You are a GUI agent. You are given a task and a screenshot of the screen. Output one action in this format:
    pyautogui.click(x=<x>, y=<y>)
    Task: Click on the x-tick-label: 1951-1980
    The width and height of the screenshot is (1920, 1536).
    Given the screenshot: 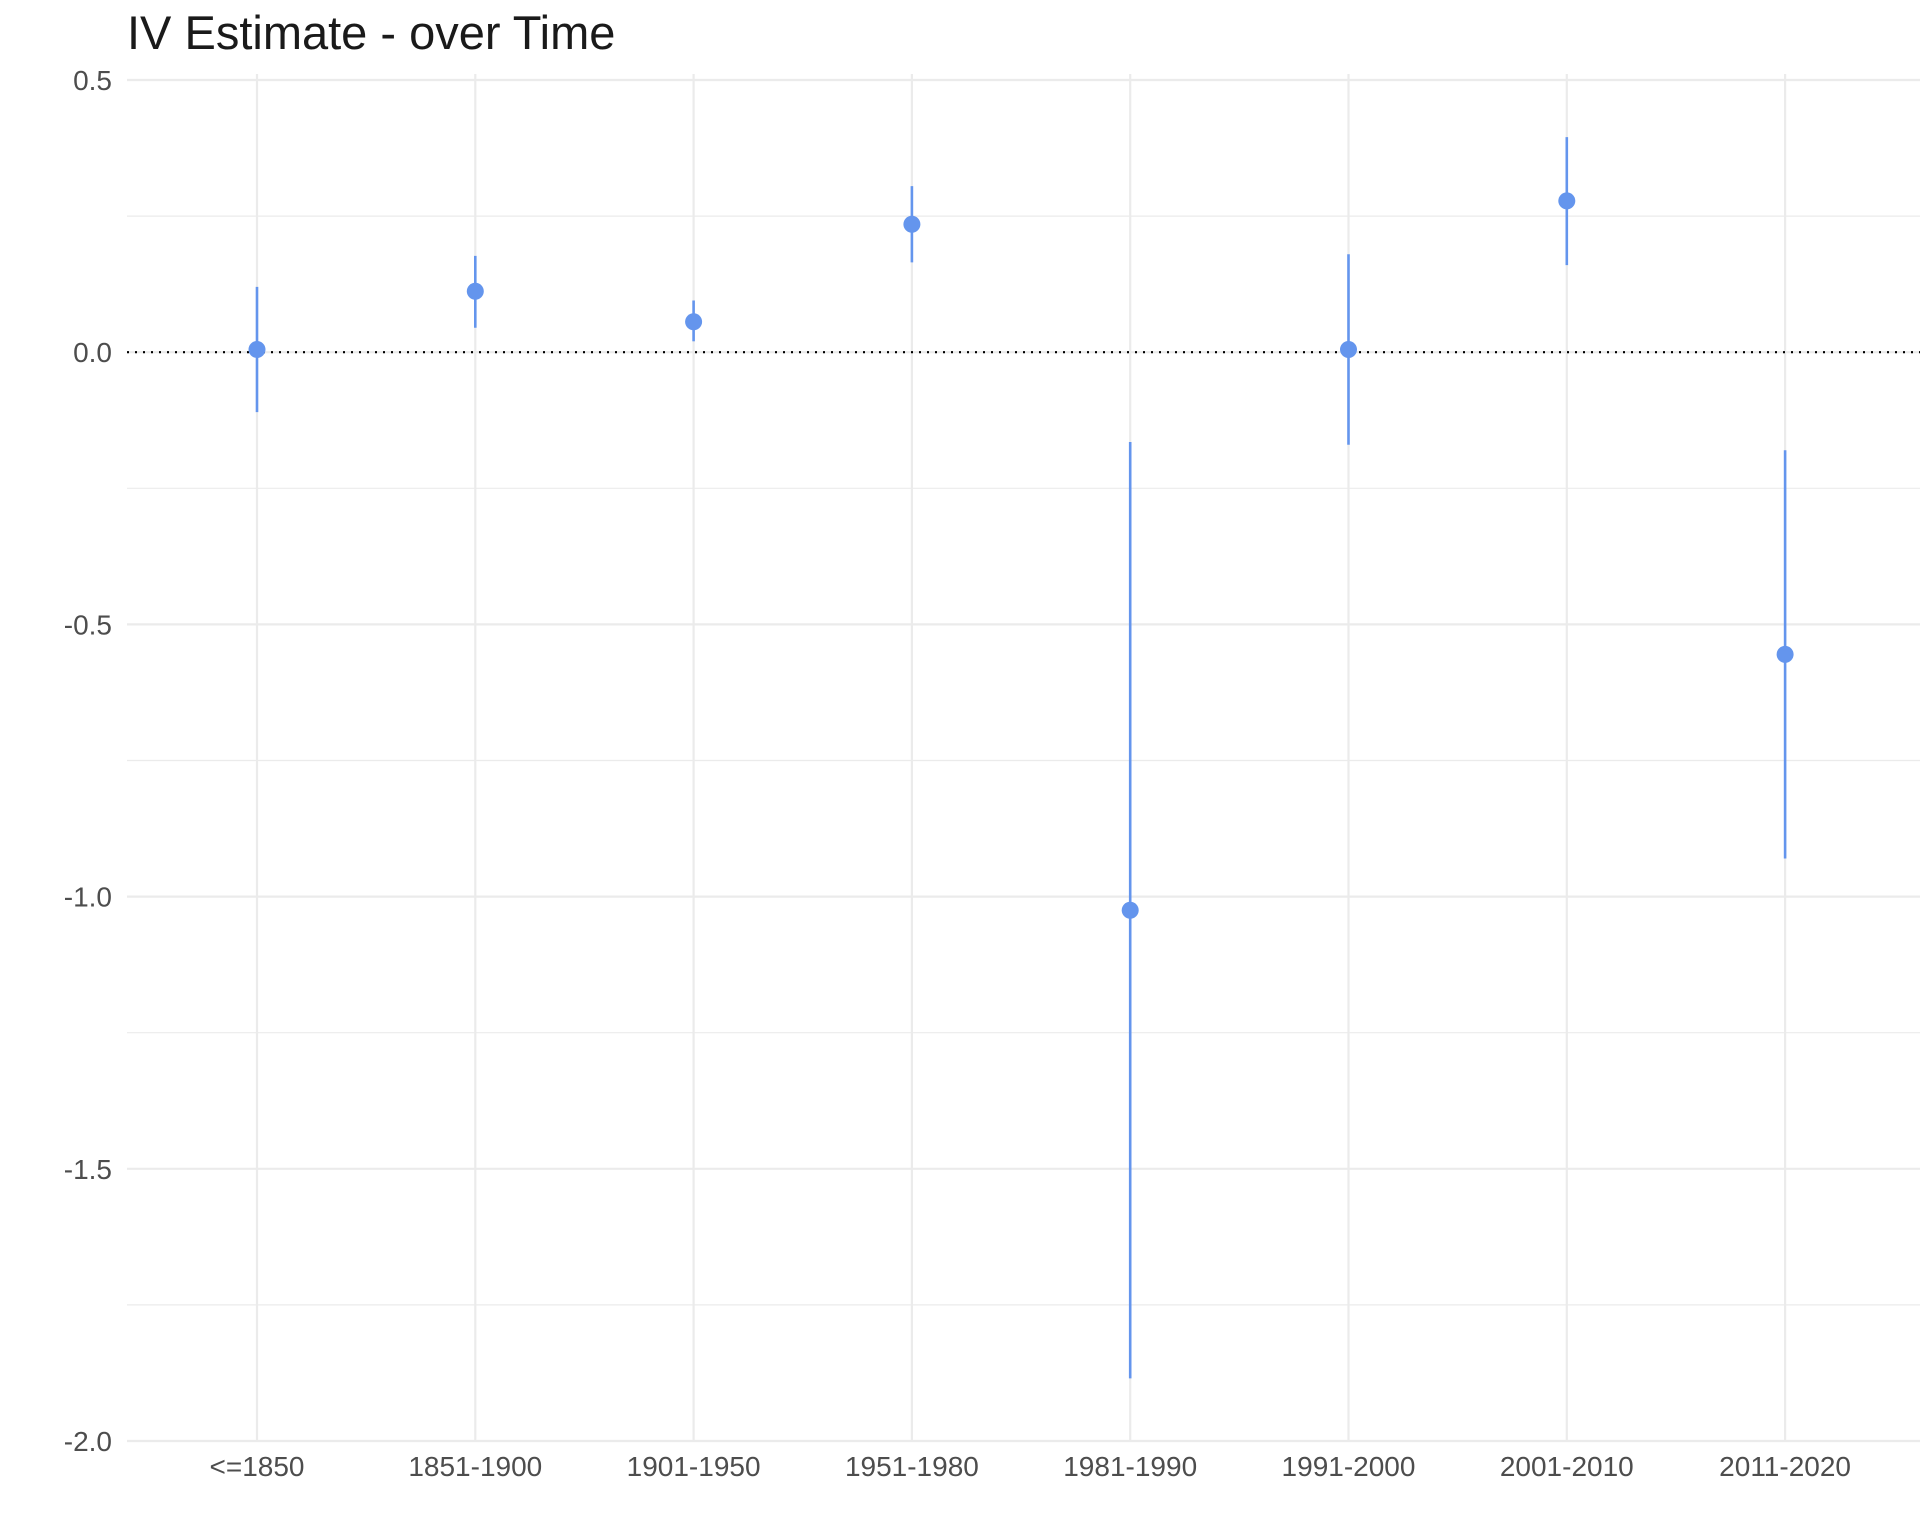 What is the action you would take?
    pyautogui.click(x=912, y=1466)
    